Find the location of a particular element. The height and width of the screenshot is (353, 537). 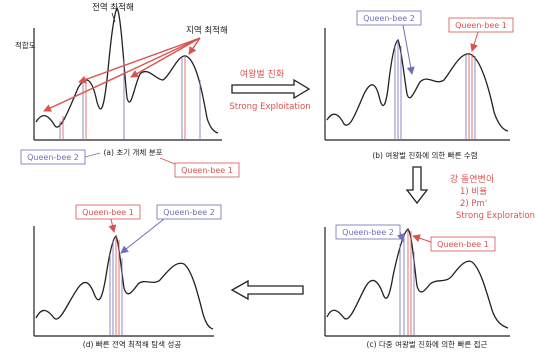

panel-c-population-lines is located at coordinates (407, 282).